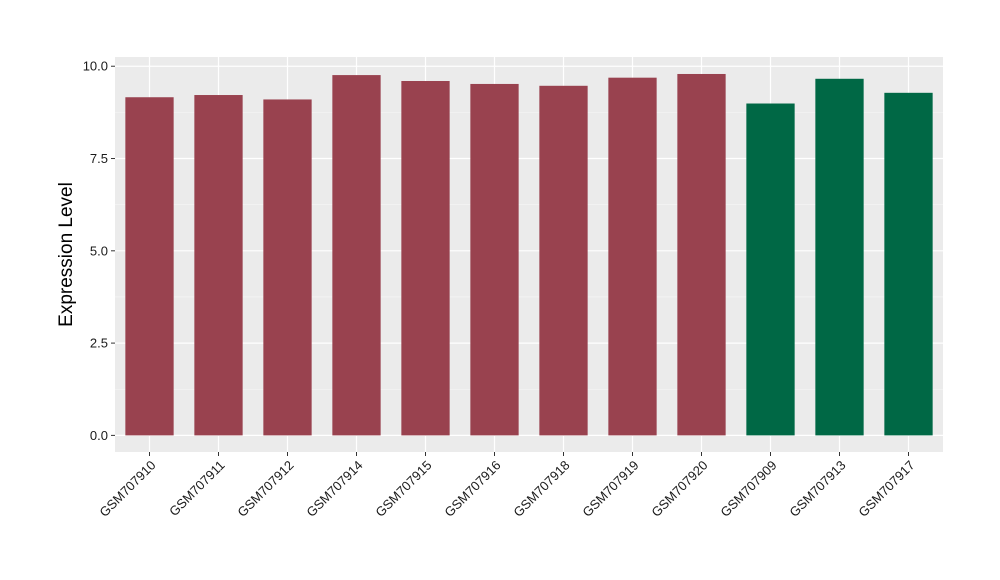  I want to click on y-tick-label: 0.0, so click(99, 435).